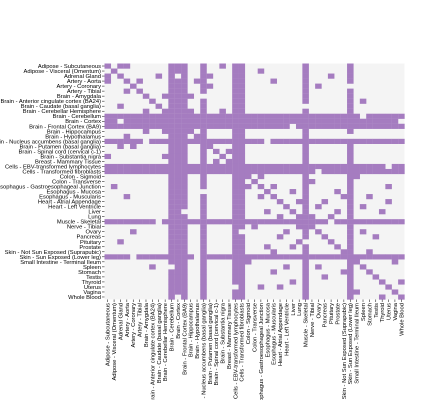 The height and width of the screenshot is (405, 426). What do you see at coordinates (61, 107) in the screenshot?
I see `row-label: Brain - Caudate (basal ganglia)` at bounding box center [61, 107].